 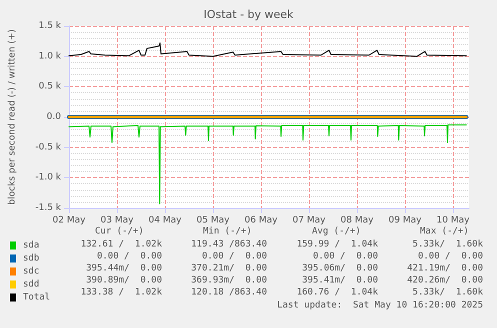 What do you see at coordinates (229, 245) in the screenshot?
I see `text: 119.43 /863.40` at bounding box center [229, 245].